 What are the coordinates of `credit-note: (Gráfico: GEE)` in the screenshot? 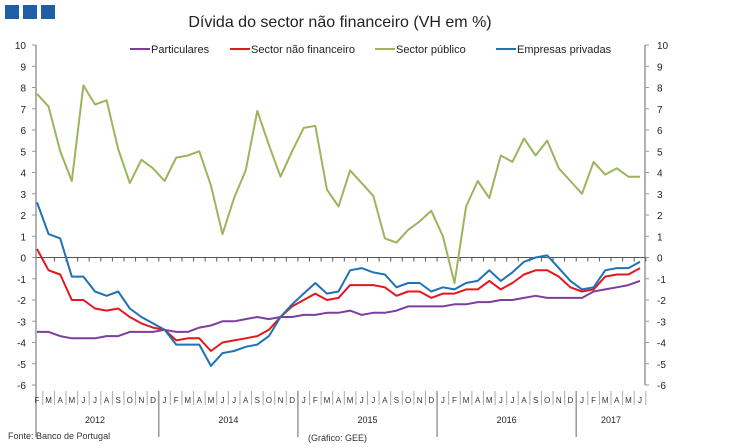 It's located at (337, 438).